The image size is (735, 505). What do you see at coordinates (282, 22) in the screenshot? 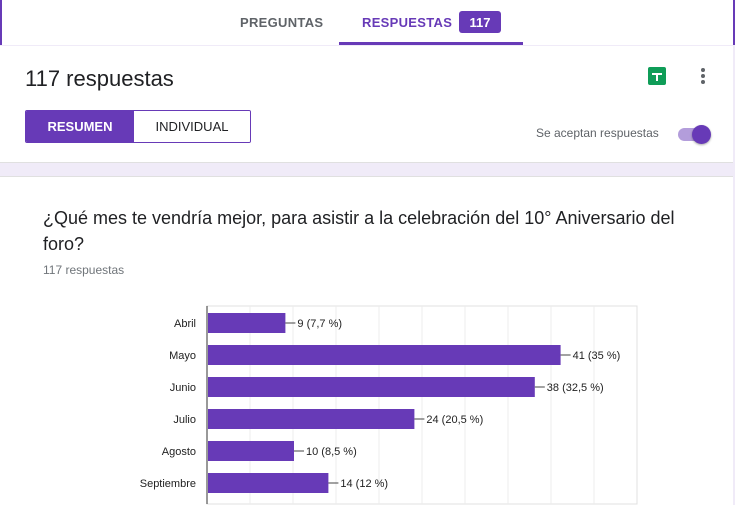
I see `tab-preguntas: PREGUNTAS` at bounding box center [282, 22].